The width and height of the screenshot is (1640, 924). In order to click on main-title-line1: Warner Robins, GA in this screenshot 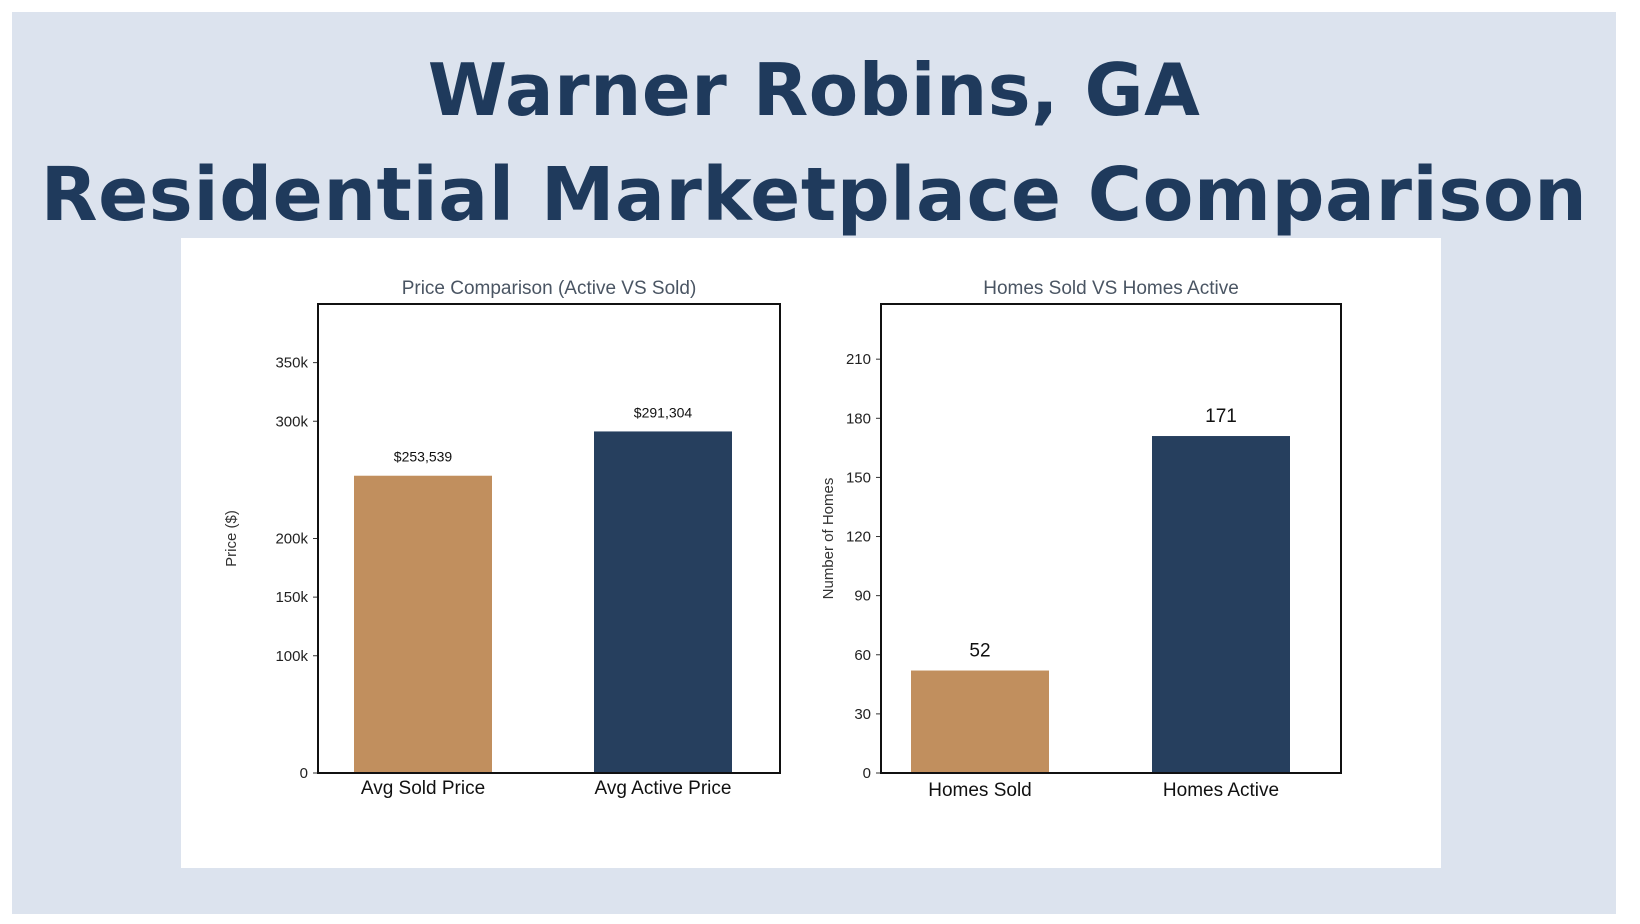, I will do `click(814, 90)`.